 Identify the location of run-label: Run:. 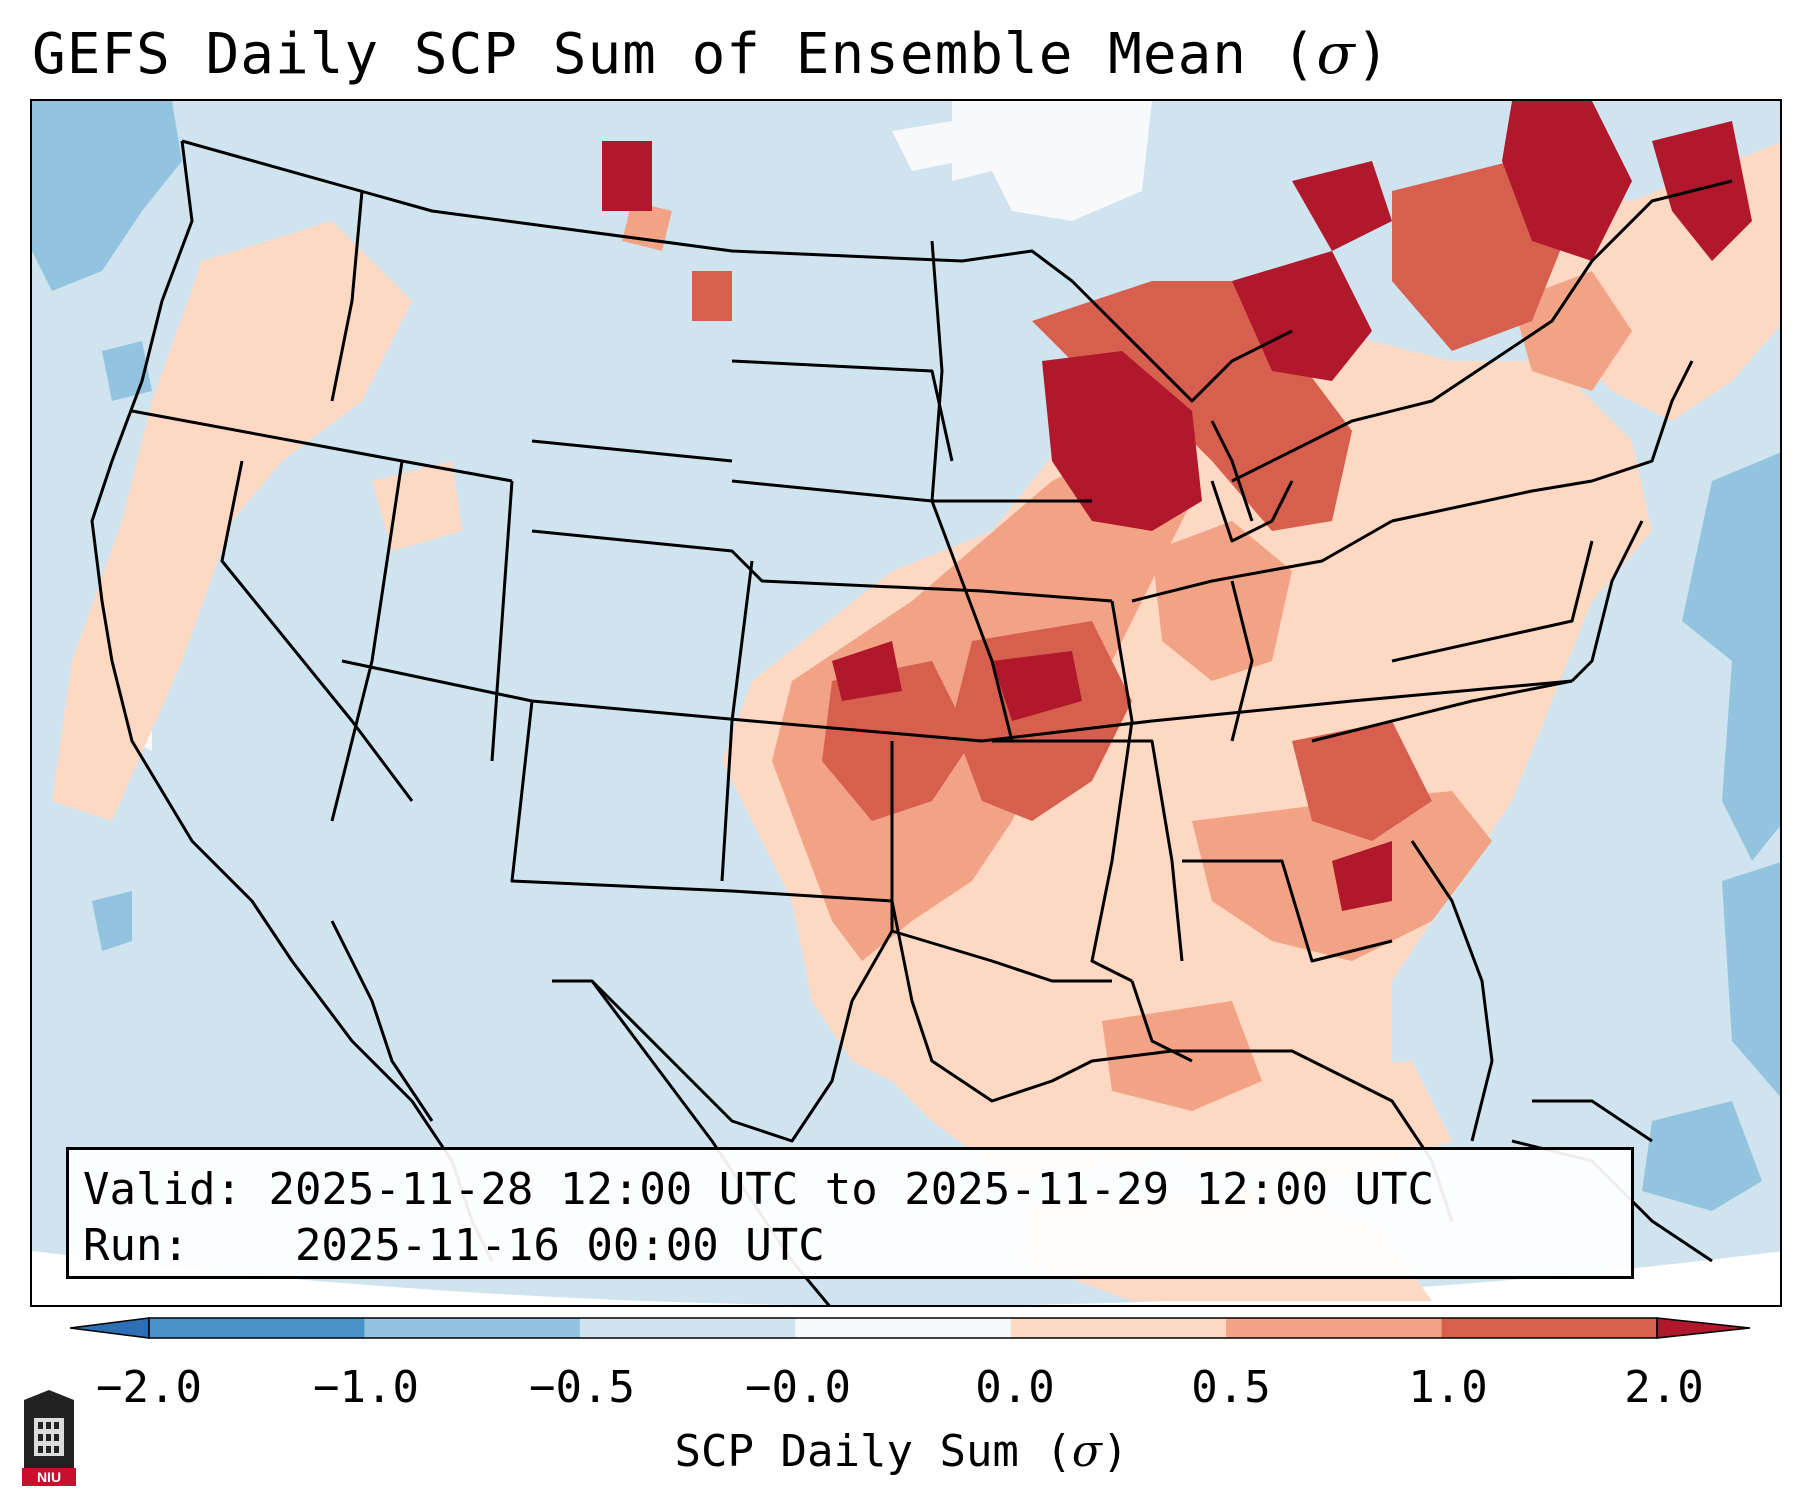
(136, 1245).